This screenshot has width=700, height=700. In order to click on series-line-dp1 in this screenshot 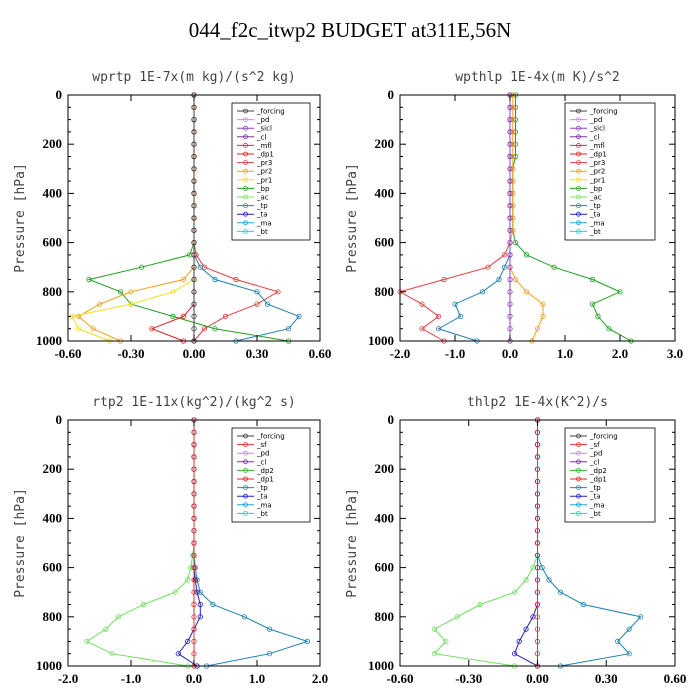, I will do `click(485, 543)`.